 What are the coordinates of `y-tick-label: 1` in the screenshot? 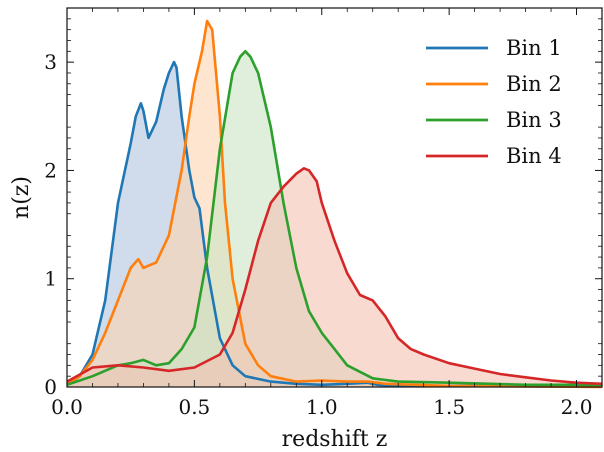 It's located at (50, 279).